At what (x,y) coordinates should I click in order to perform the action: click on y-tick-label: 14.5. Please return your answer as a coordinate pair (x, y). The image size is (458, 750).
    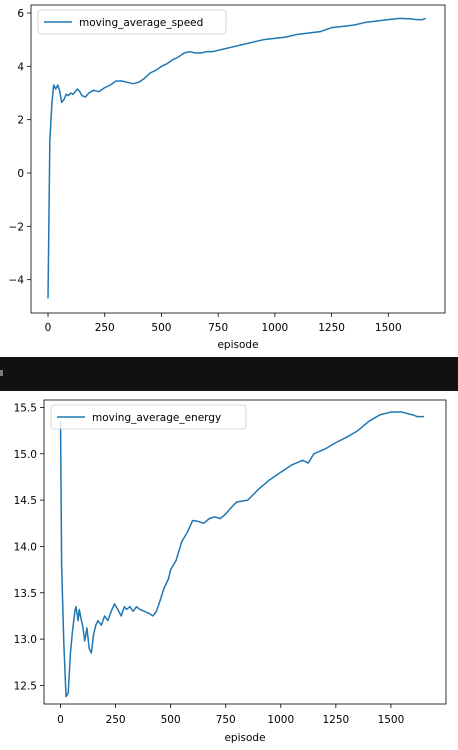
    Looking at the image, I should click on (25, 501).